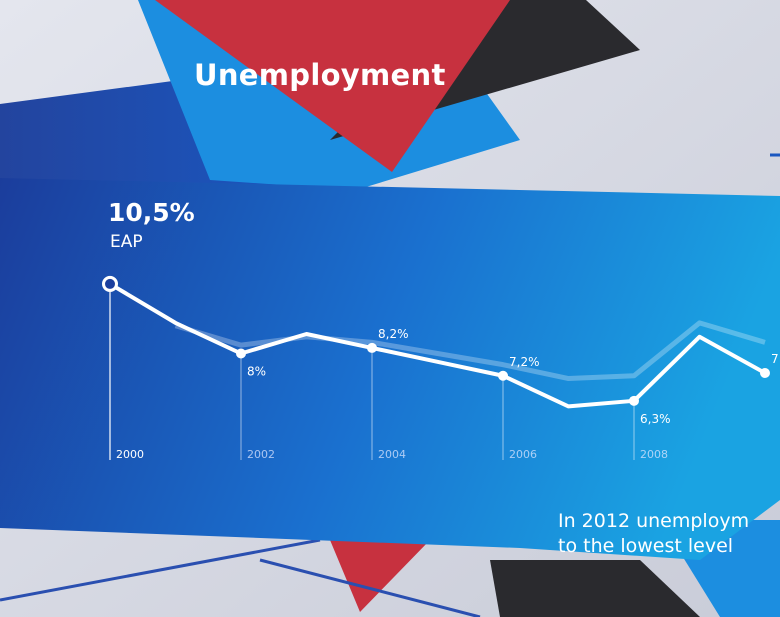 The height and width of the screenshot is (617, 780). I want to click on data-label-2010: 7, so click(775, 359).